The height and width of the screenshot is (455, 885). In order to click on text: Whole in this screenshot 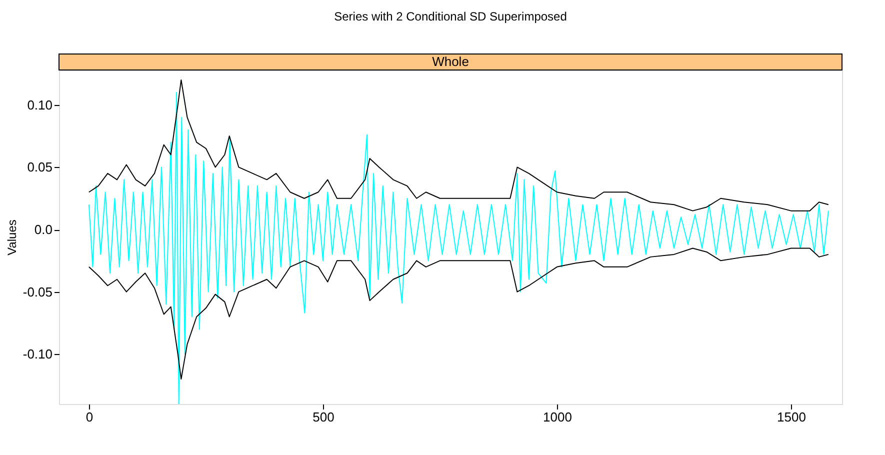, I will do `click(450, 61)`.